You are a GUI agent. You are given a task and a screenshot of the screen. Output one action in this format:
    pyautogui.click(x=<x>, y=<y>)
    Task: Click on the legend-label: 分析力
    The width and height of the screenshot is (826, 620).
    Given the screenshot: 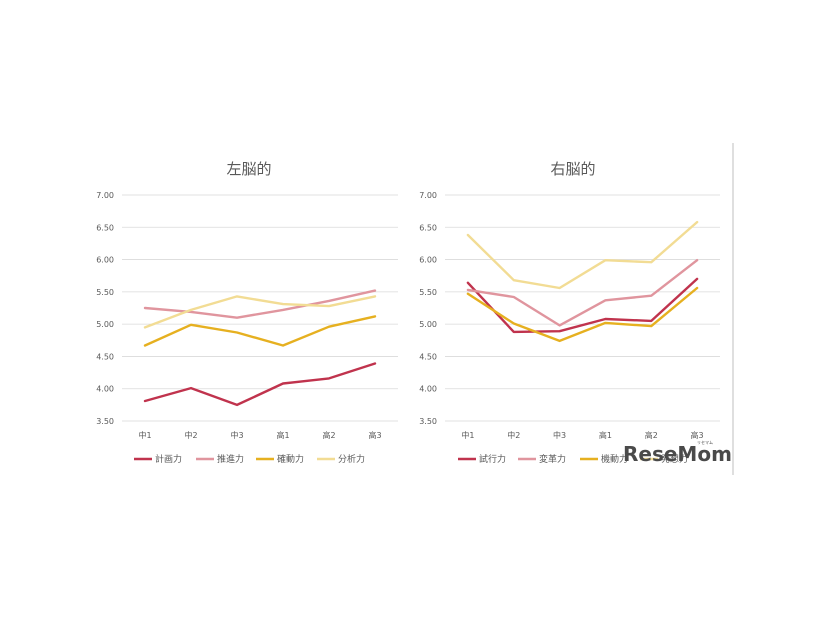 What is the action you would take?
    pyautogui.click(x=351, y=459)
    